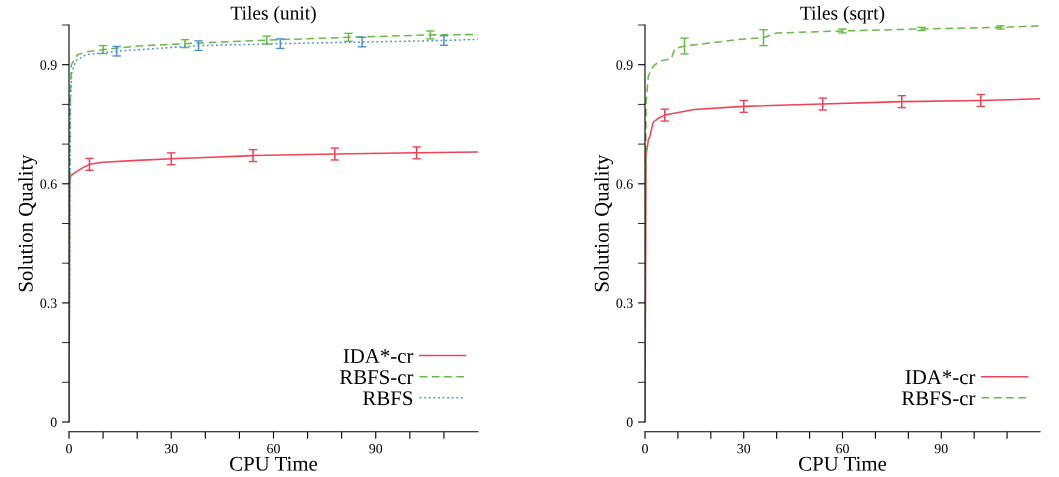 Image resolution: width=1059 pixels, height=477 pixels. Describe the element at coordinates (842, 14) in the screenshot. I see `chart-title: Tiles (sqrt)` at that location.